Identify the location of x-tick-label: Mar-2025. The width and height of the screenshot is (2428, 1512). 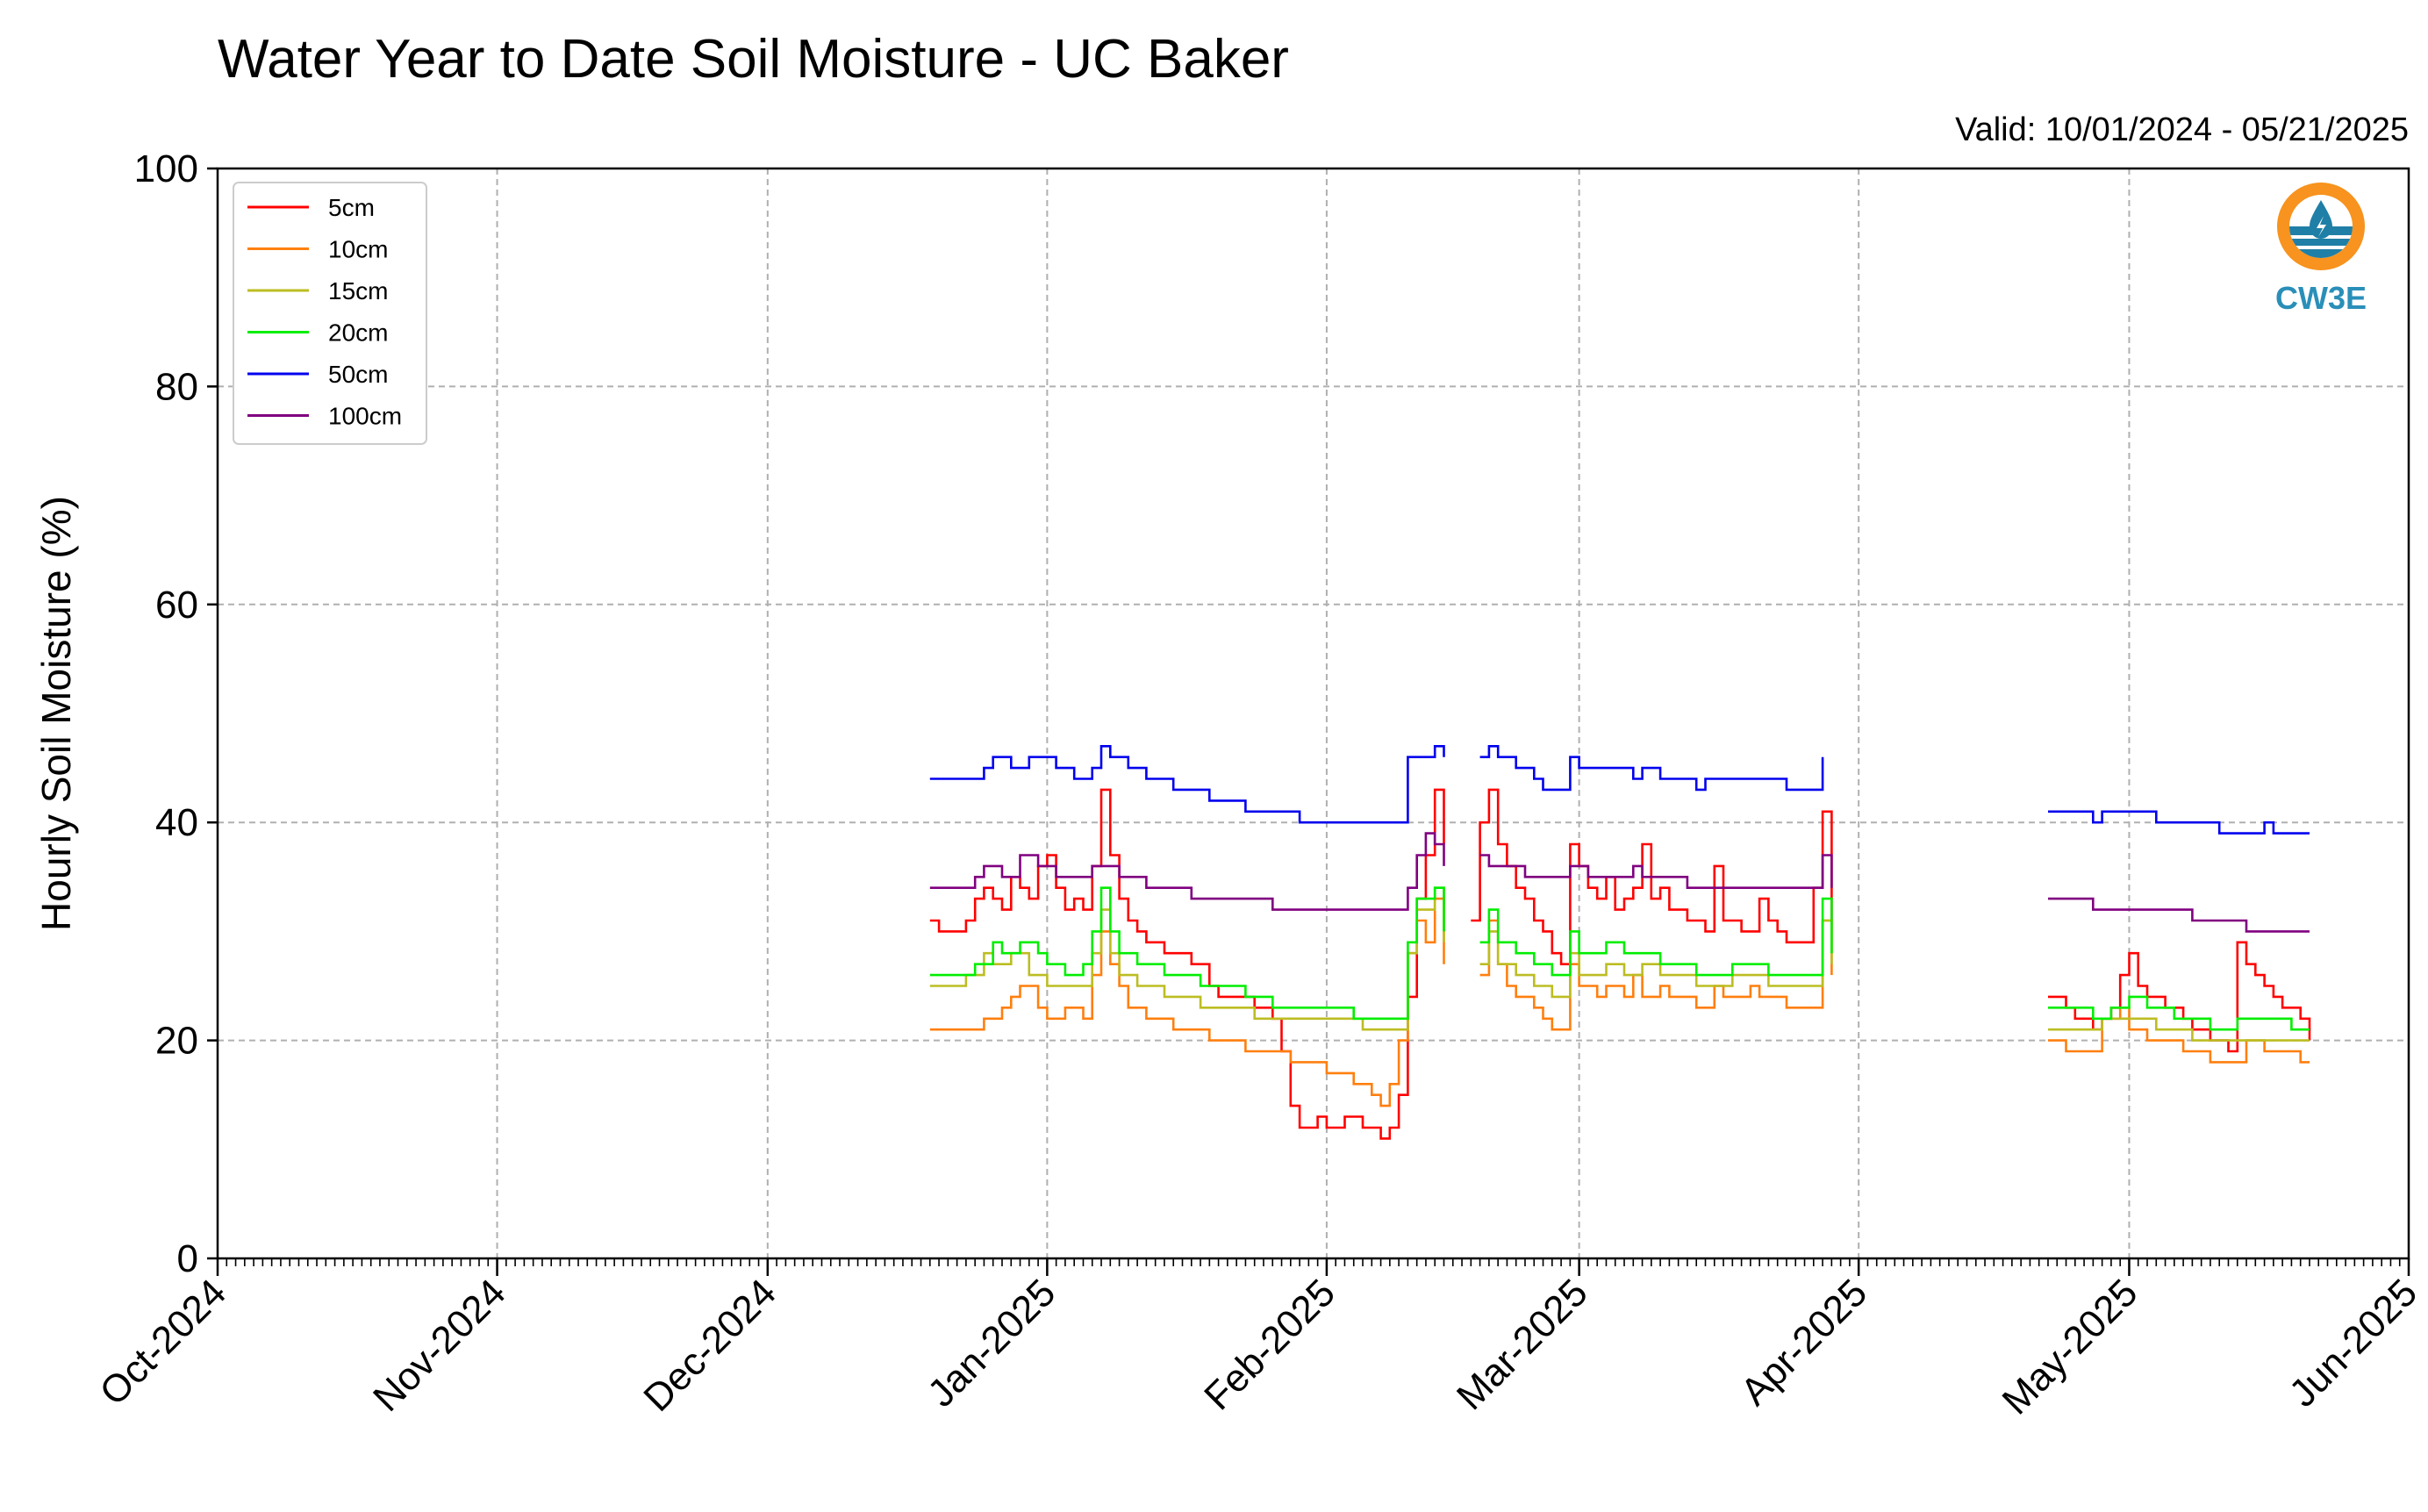
(1523, 1345).